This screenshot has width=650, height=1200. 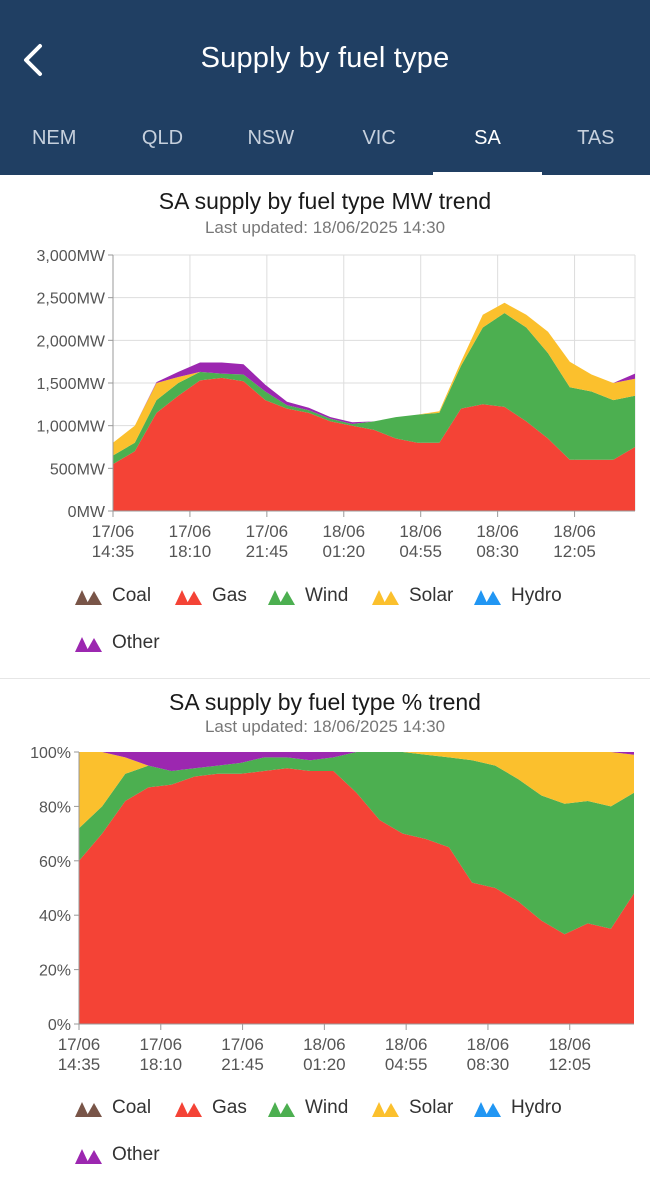 What do you see at coordinates (78, 469) in the screenshot?
I see `y-tick-label: 500MW` at bounding box center [78, 469].